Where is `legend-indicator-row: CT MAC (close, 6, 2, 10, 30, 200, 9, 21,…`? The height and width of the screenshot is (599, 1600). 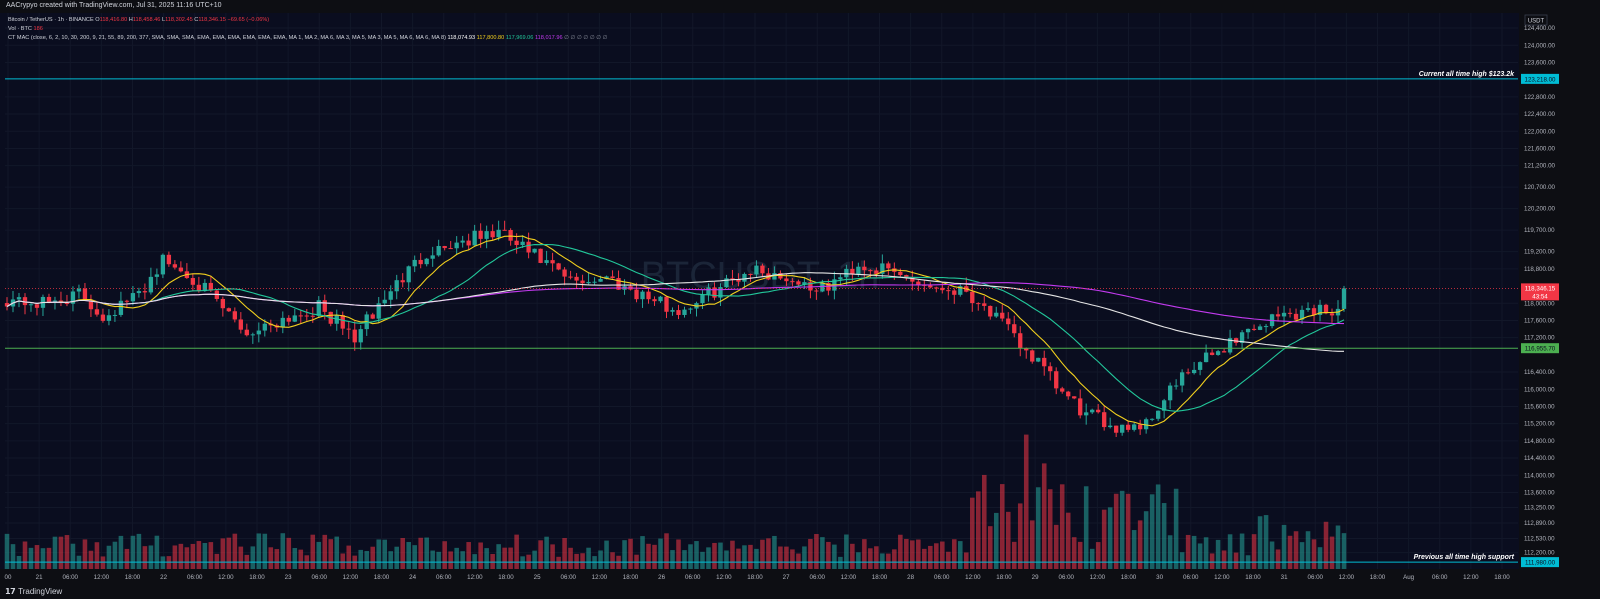 legend-indicator-row: CT MAC (close, 6, 2, 10, 30, 200, 9, 21,… is located at coordinates (308, 38).